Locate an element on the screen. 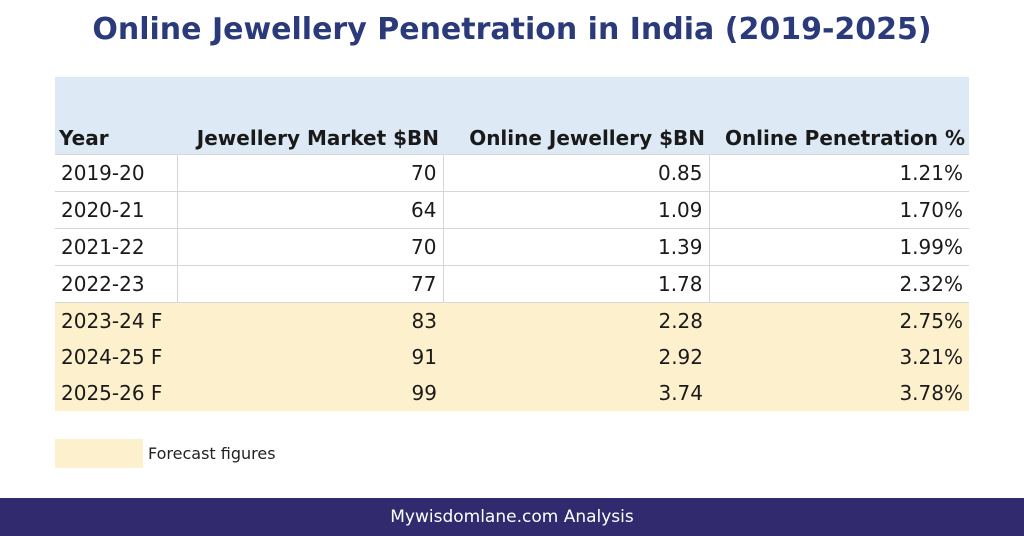  cell-market: 64 is located at coordinates (310, 210).